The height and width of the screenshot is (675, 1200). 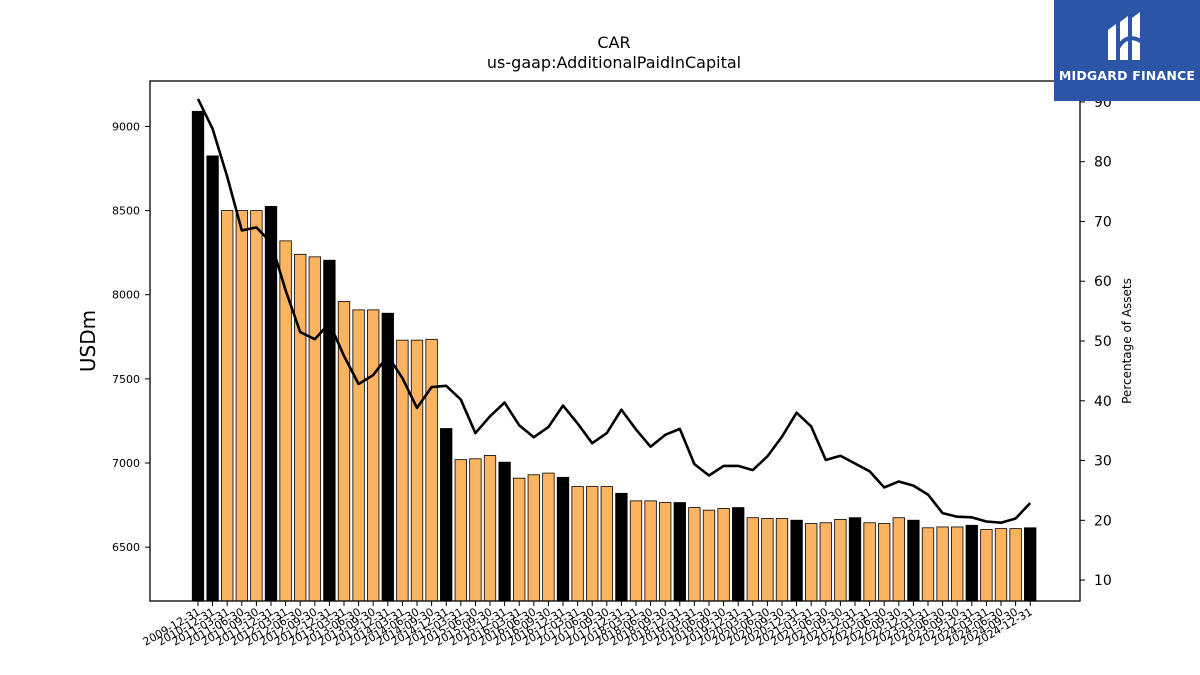 I want to click on y2-tick-label: 40, so click(x=1103, y=402).